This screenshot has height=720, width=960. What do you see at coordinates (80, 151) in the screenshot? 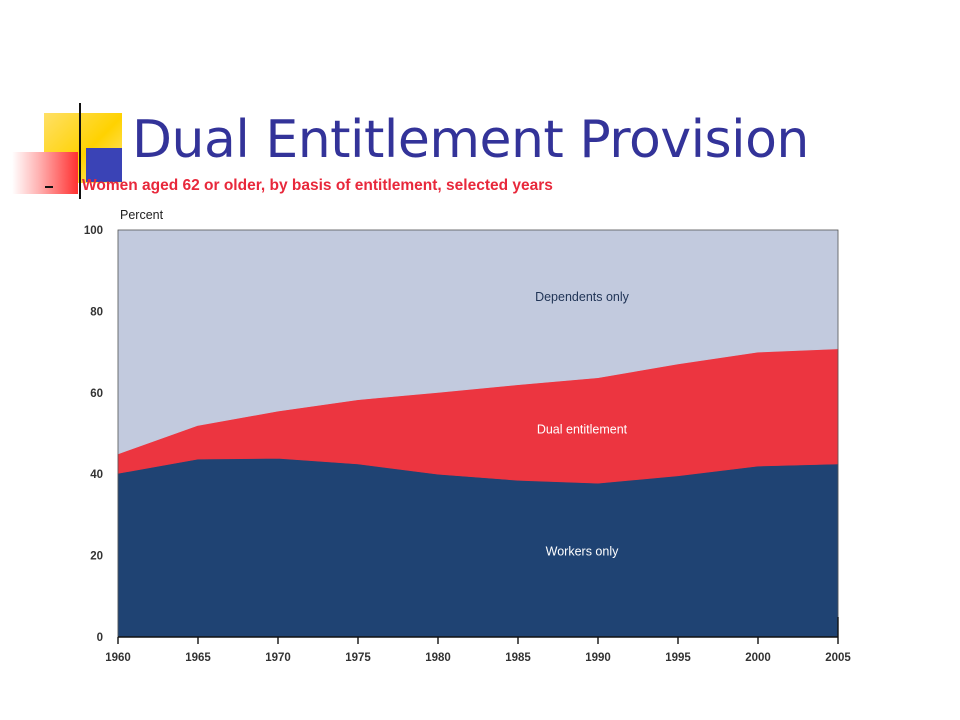
I see `decorative-vertical-line` at bounding box center [80, 151].